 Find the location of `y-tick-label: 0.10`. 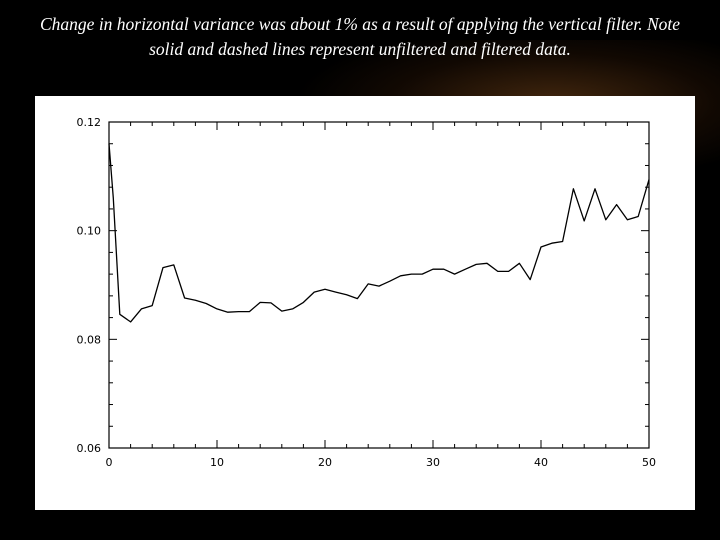

y-tick-label: 0.10 is located at coordinates (89, 231).